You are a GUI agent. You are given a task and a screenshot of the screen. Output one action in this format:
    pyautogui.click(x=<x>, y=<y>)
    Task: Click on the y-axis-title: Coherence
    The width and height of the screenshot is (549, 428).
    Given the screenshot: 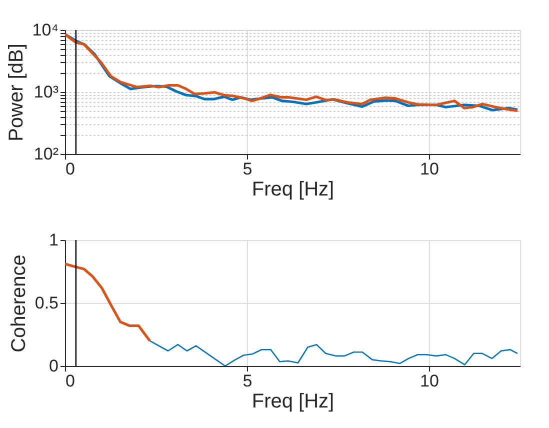 What is the action you would take?
    pyautogui.click(x=19, y=303)
    